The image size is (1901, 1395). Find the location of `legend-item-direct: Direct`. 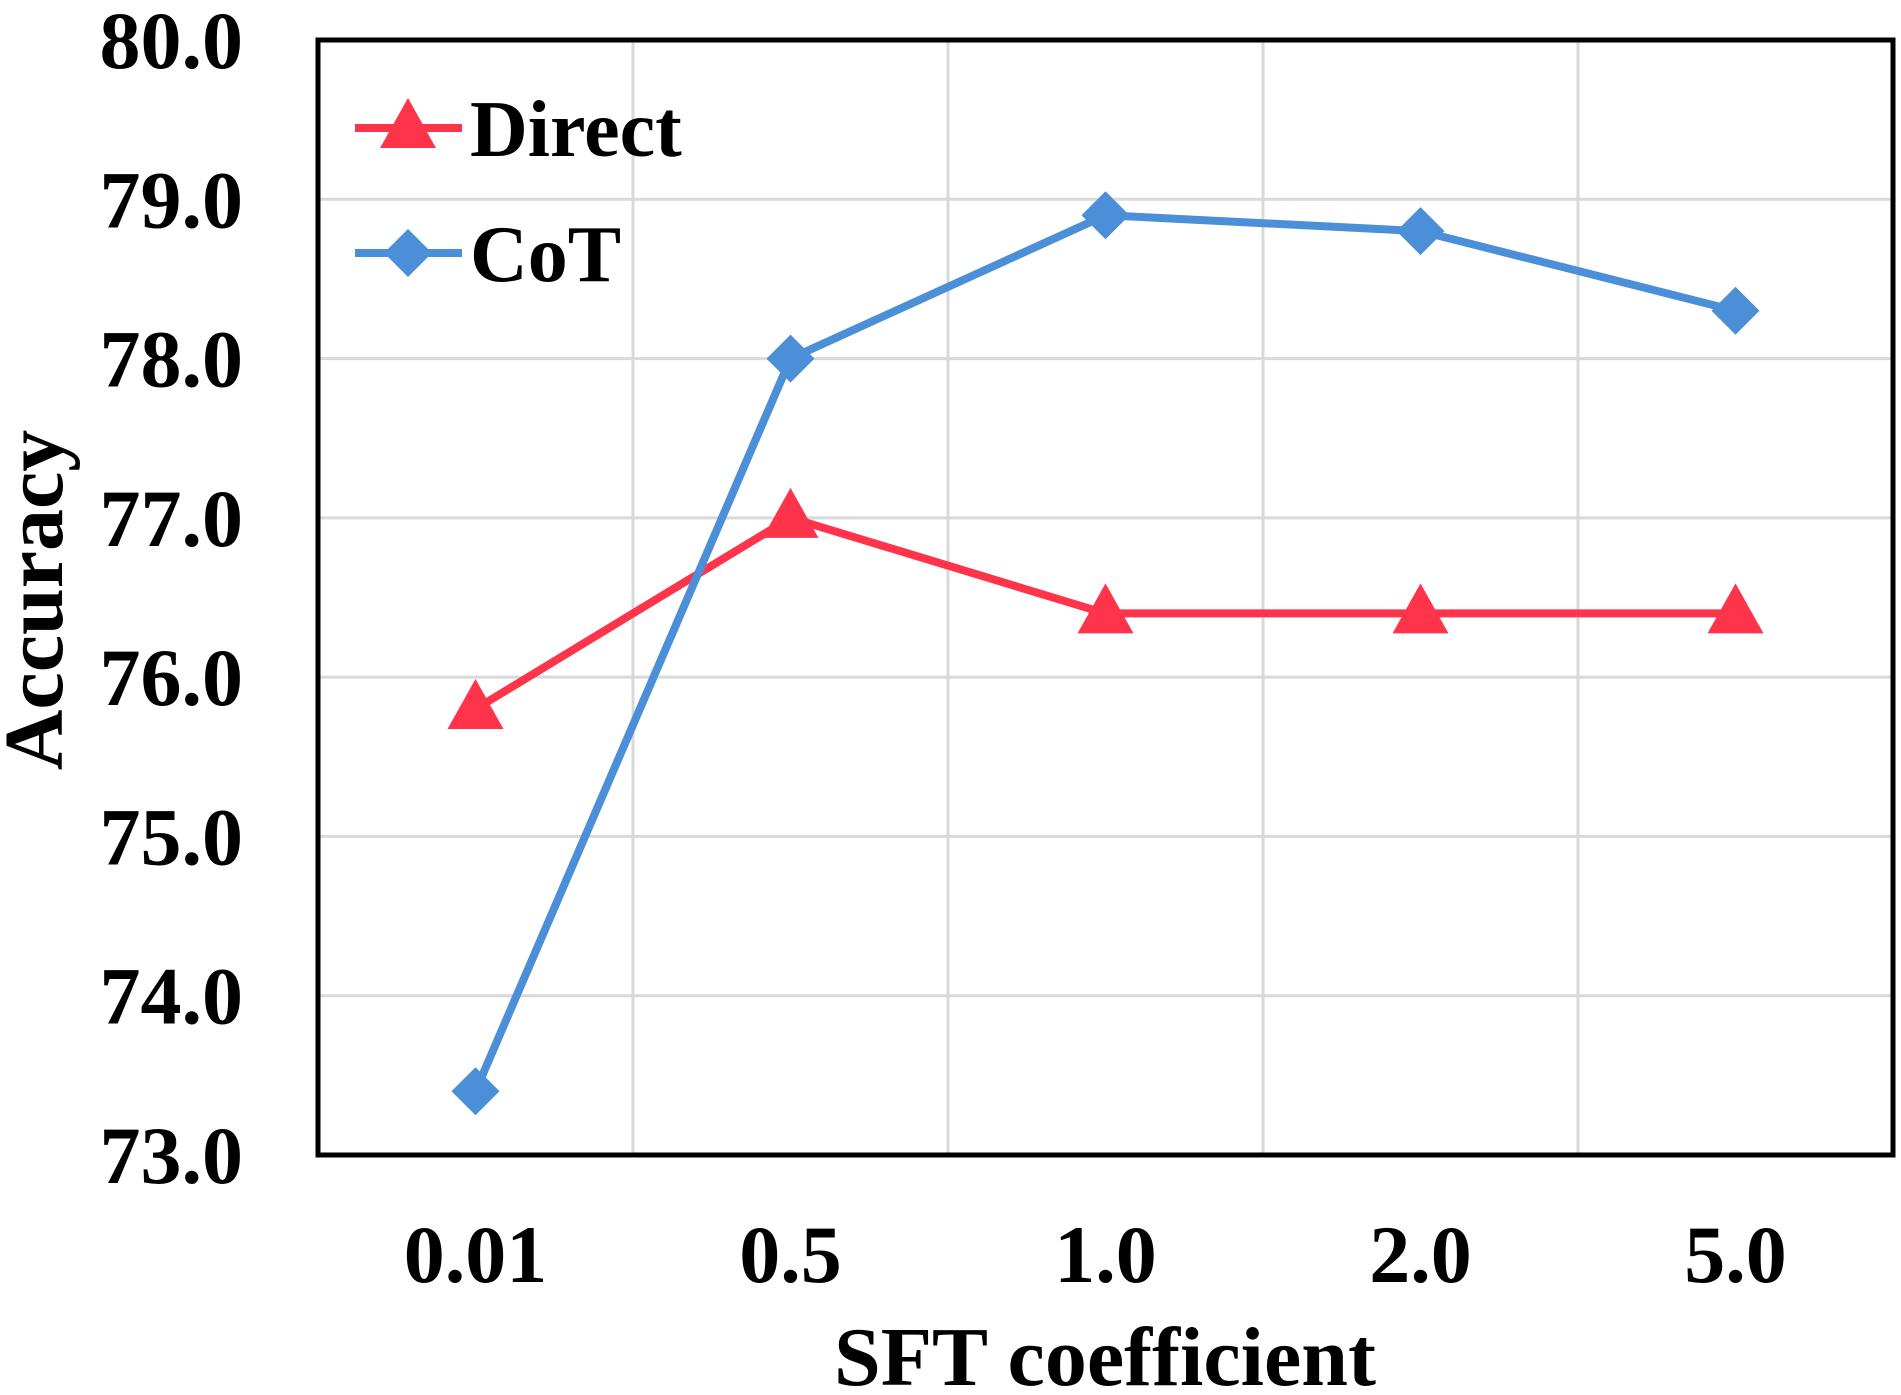

legend-item-direct: Direct is located at coordinates (518, 130).